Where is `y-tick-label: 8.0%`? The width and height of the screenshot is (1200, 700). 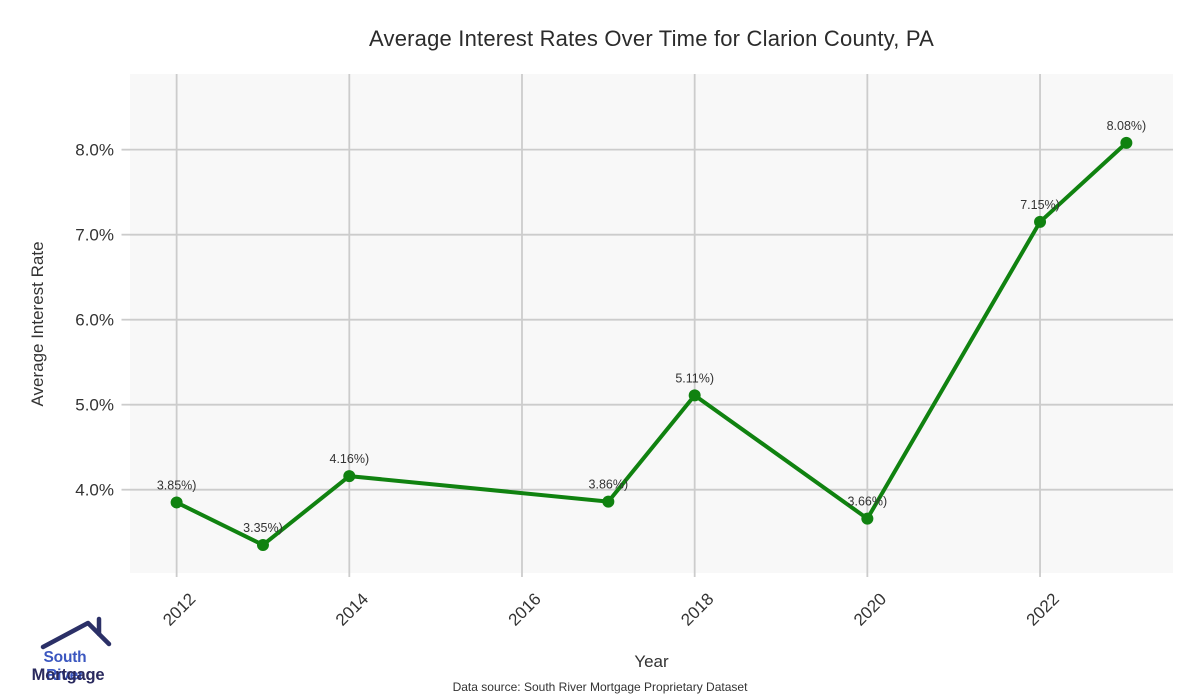
y-tick-label: 8.0% is located at coordinates (94, 150).